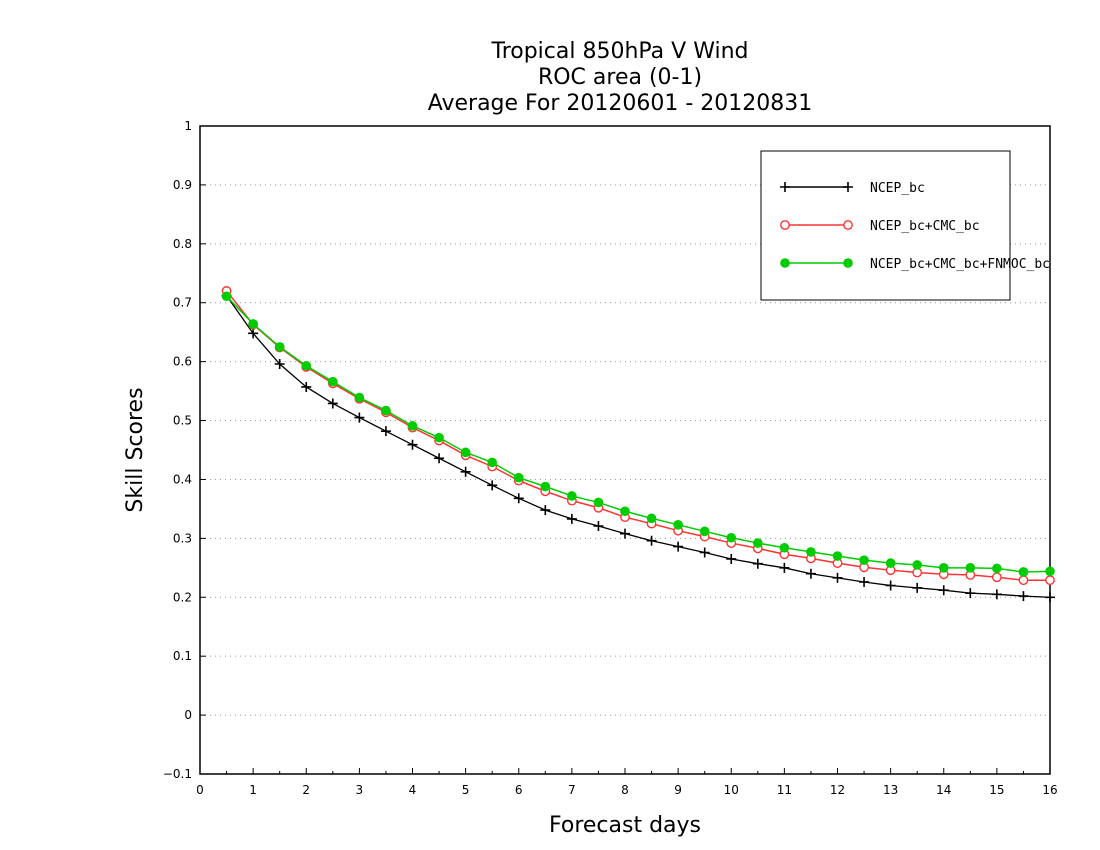 This screenshot has height=850, width=1100. What do you see at coordinates (784, 790) in the screenshot?
I see `x-tick-label: 11` at bounding box center [784, 790].